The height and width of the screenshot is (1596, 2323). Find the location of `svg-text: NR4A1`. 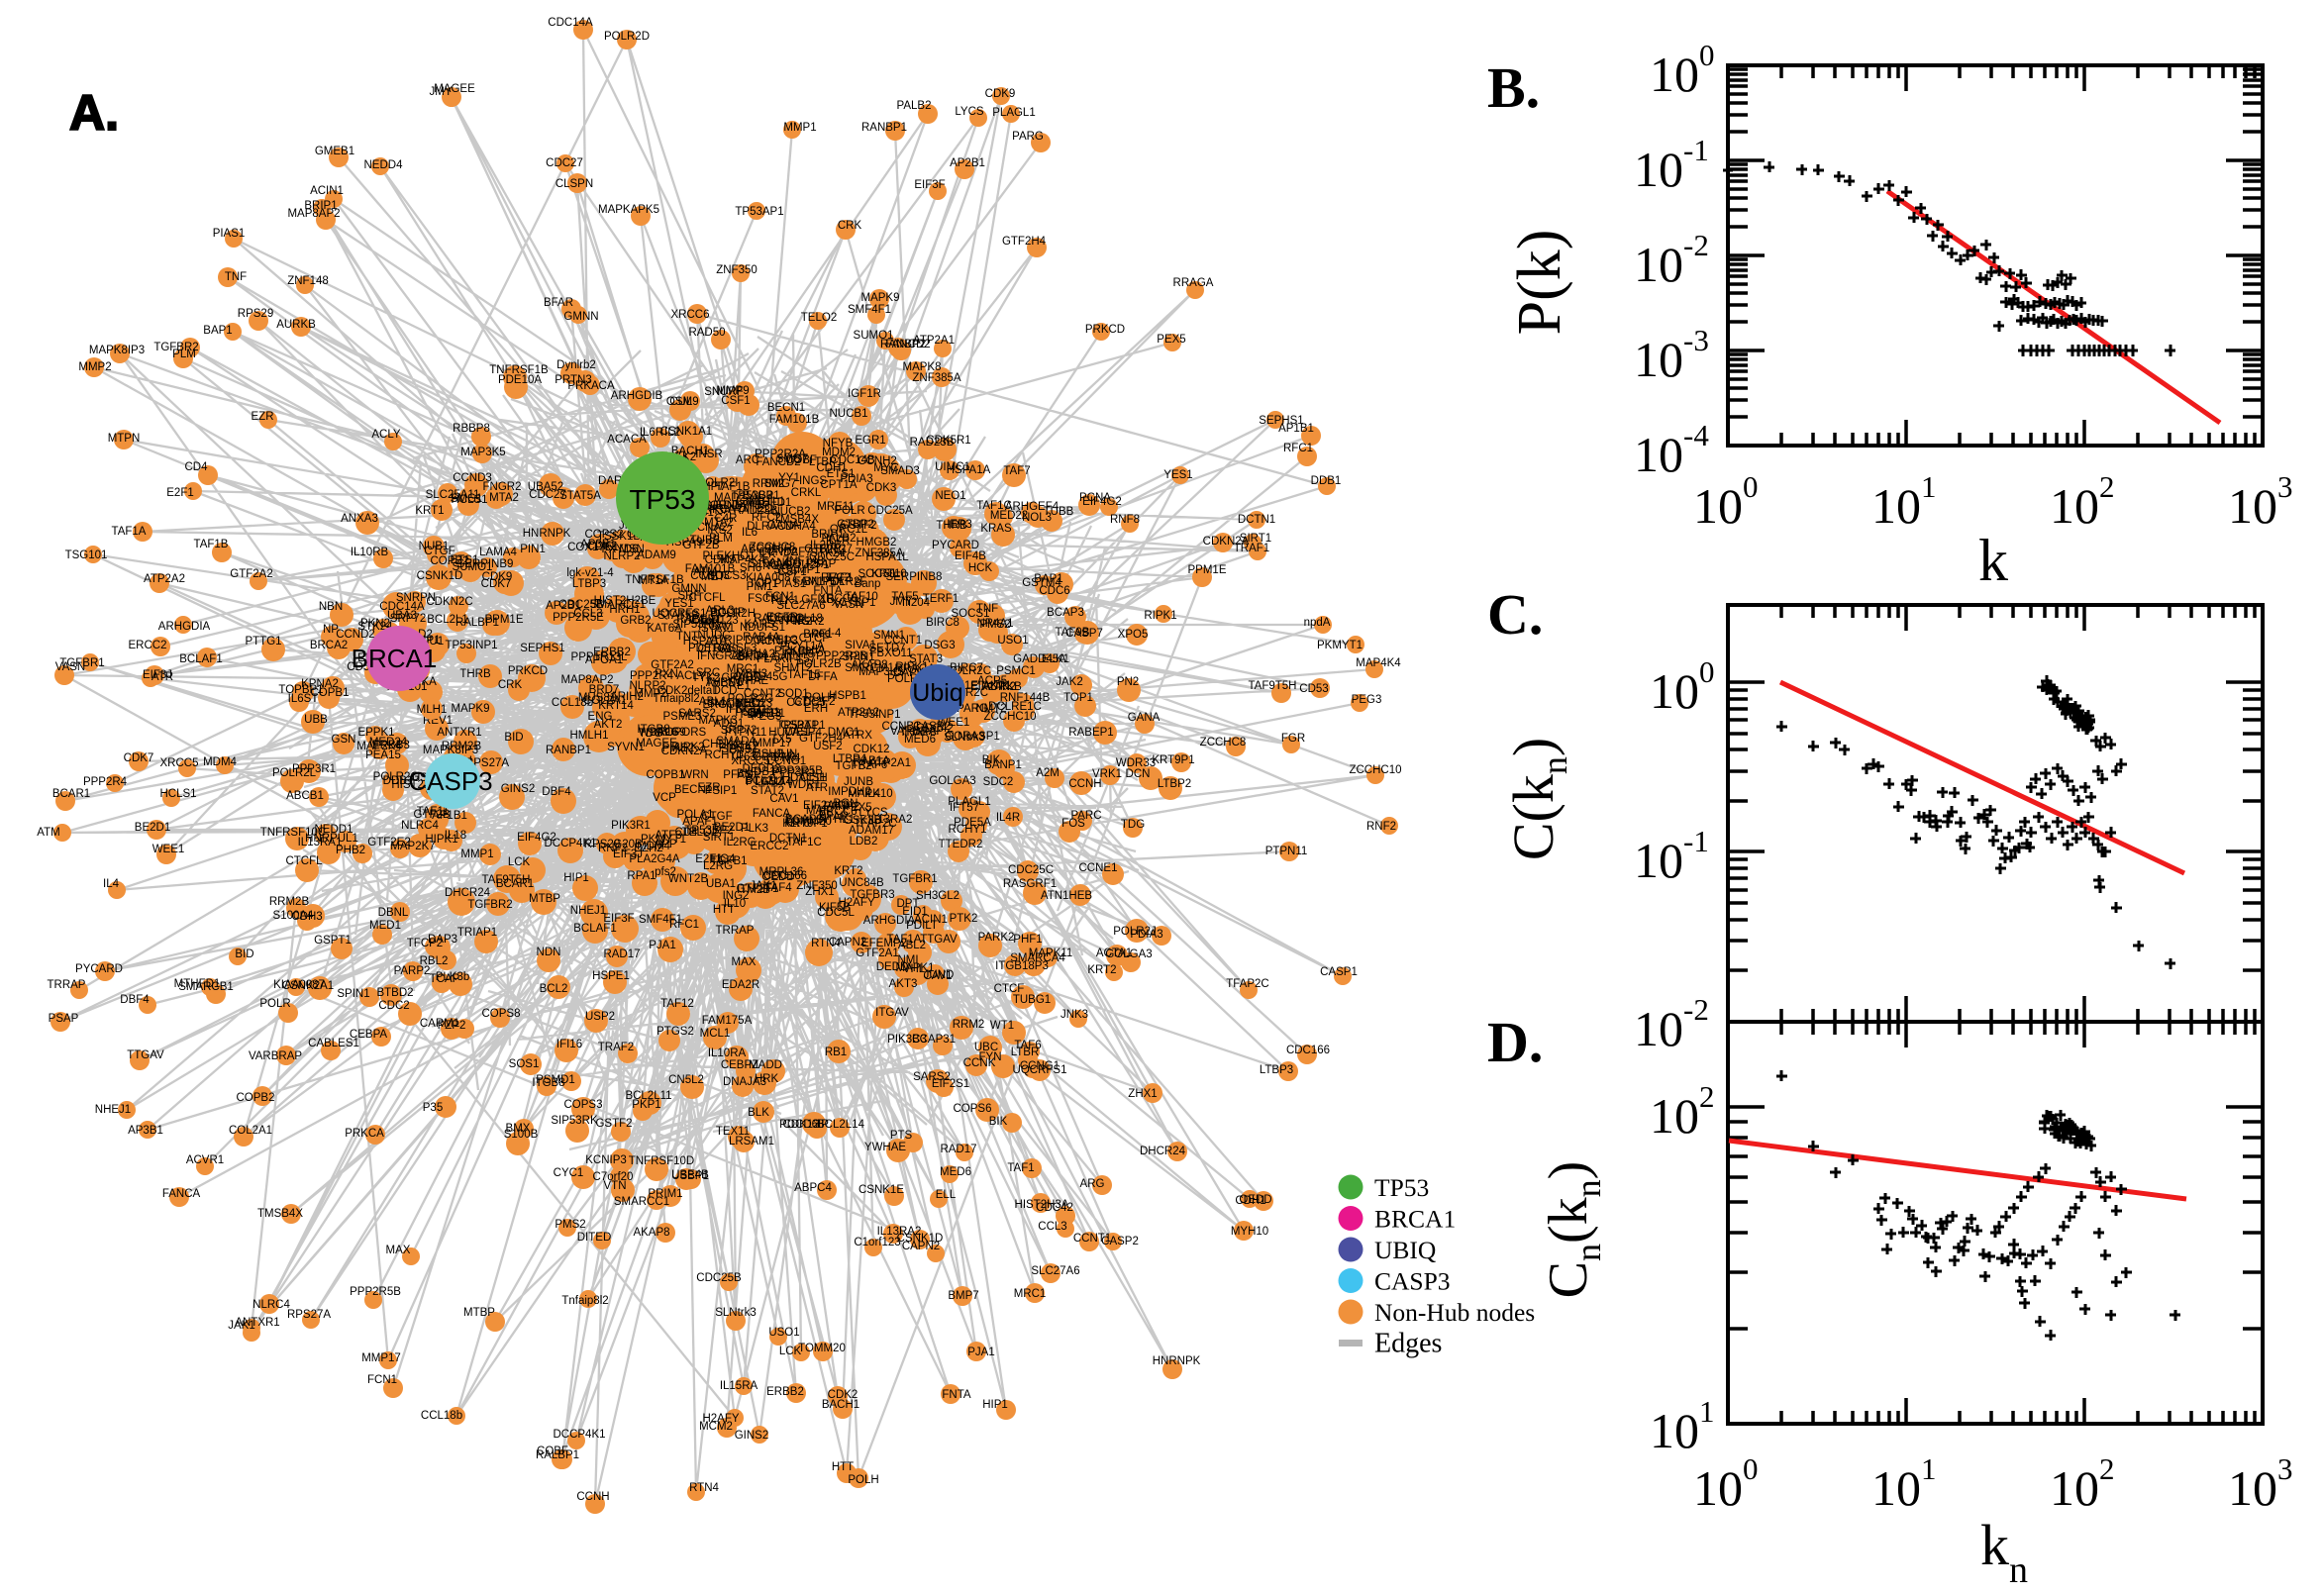

svg-text: NR4A1 is located at coordinates (995, 624).